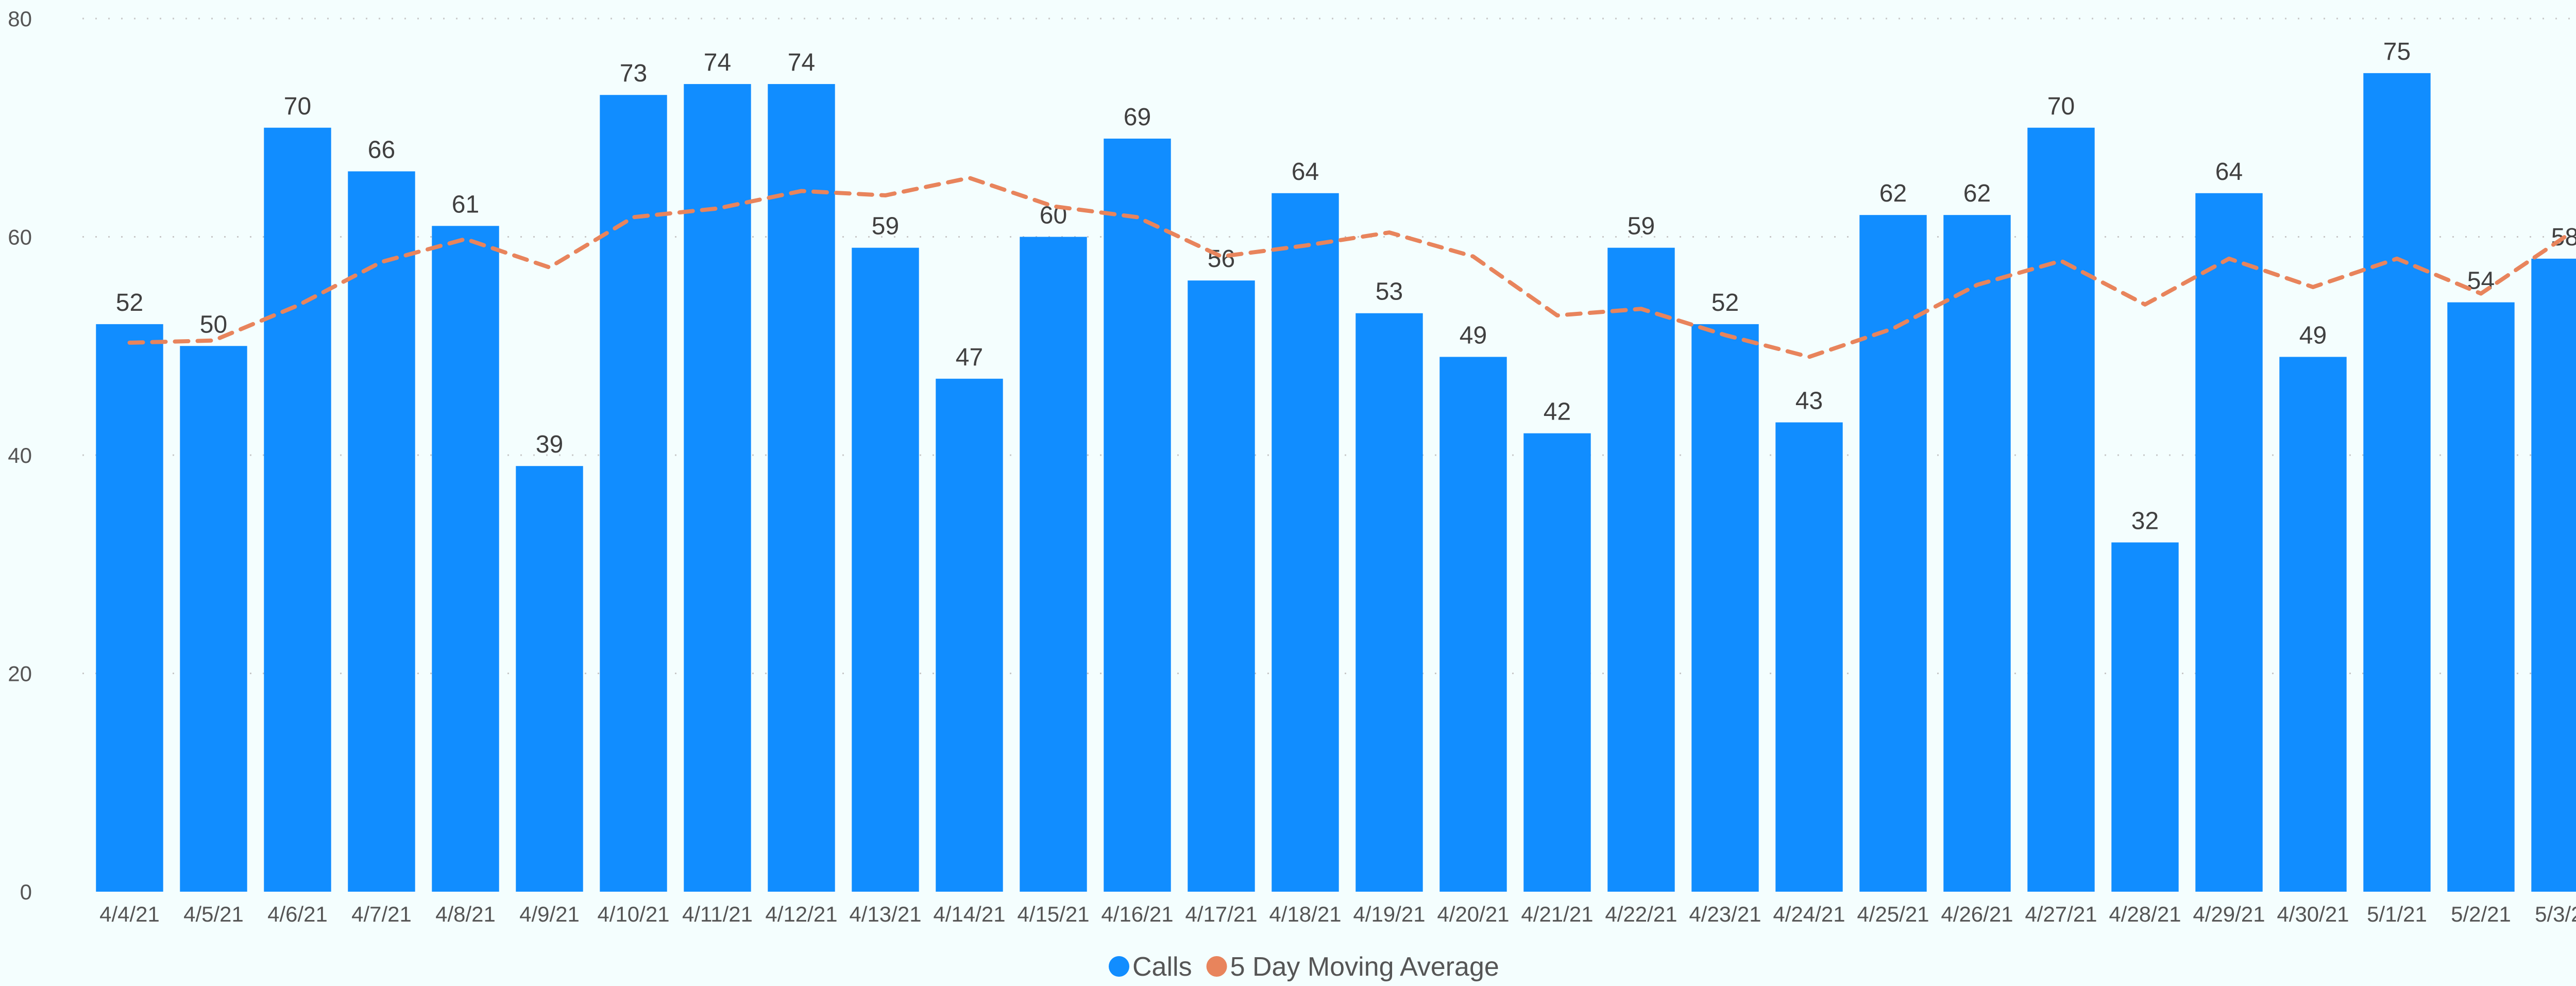 Image resolution: width=2576 pixels, height=986 pixels. Describe the element at coordinates (1557, 914) in the screenshot. I see `x-tick-label: 4/21/21` at that location.